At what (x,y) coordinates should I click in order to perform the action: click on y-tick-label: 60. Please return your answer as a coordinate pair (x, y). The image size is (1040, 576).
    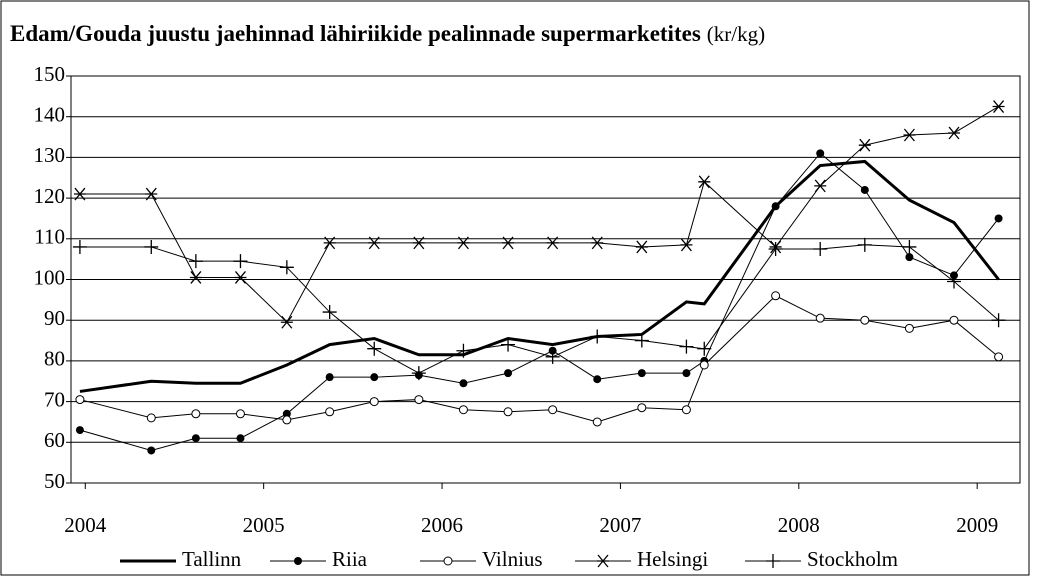
    Looking at the image, I should click on (54, 440).